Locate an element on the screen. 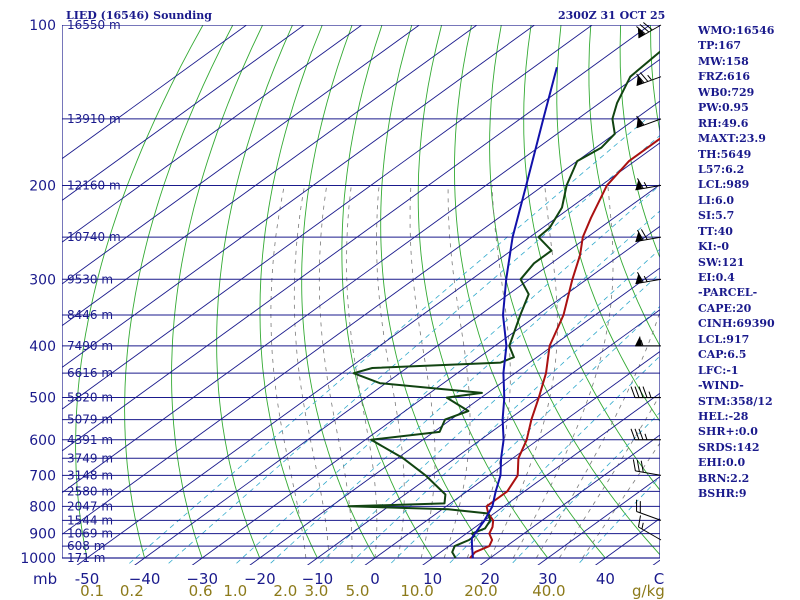  stat-item: L57:6.2 is located at coordinates (721, 169).